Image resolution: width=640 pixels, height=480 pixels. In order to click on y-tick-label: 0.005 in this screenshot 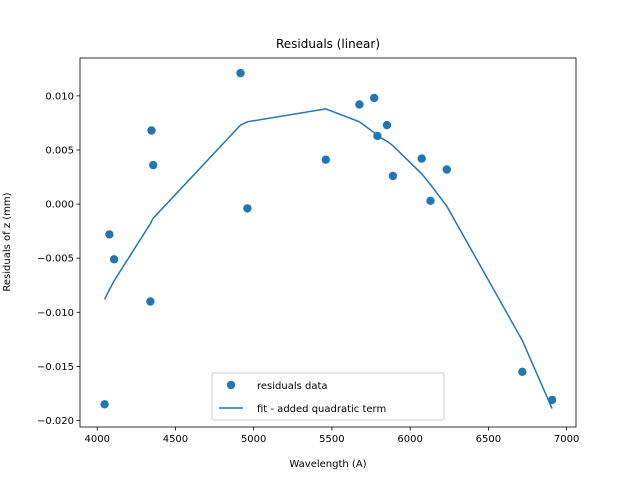, I will do `click(59, 150)`.